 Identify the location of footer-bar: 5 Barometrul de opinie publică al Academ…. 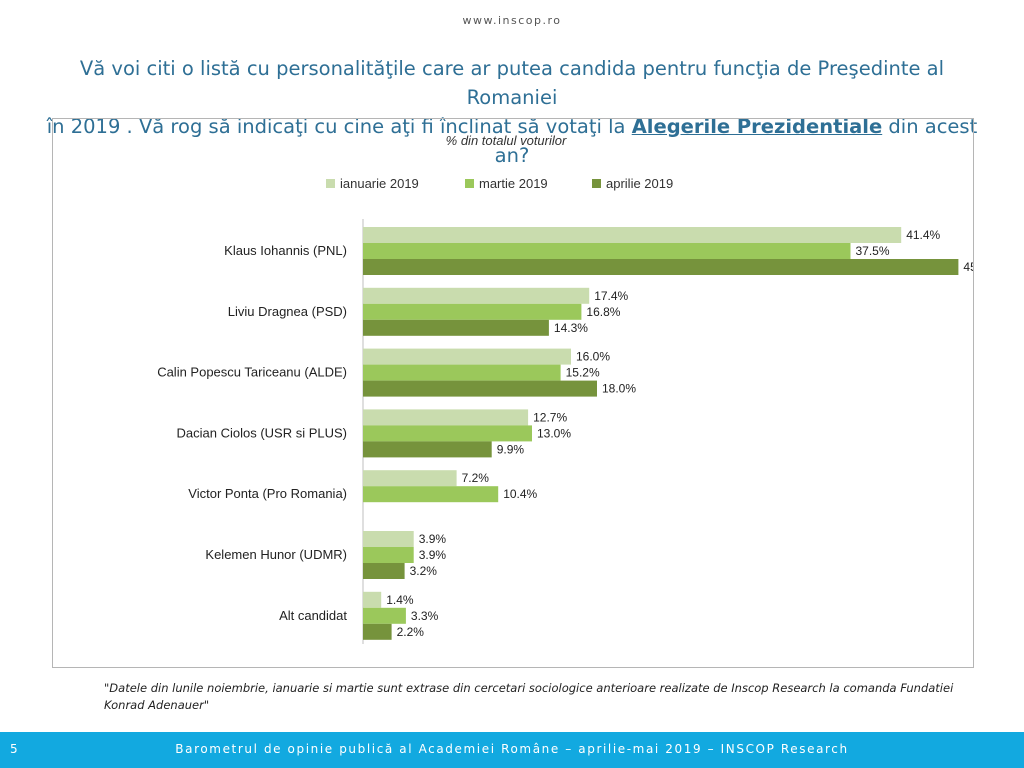
(512, 750).